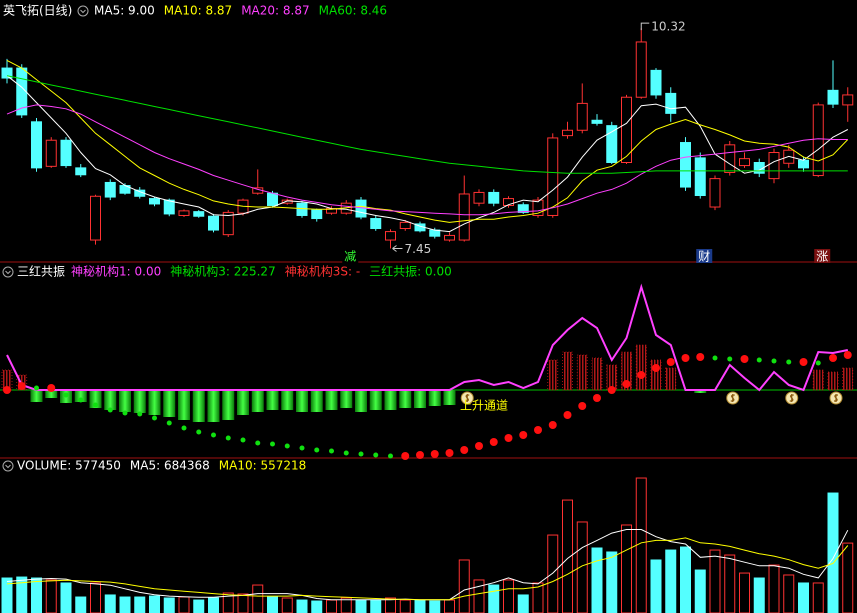 The height and width of the screenshot is (613, 857). Describe the element at coordinates (124, 11) in the screenshot. I see `legend-label: MA5: 9.00` at that location.